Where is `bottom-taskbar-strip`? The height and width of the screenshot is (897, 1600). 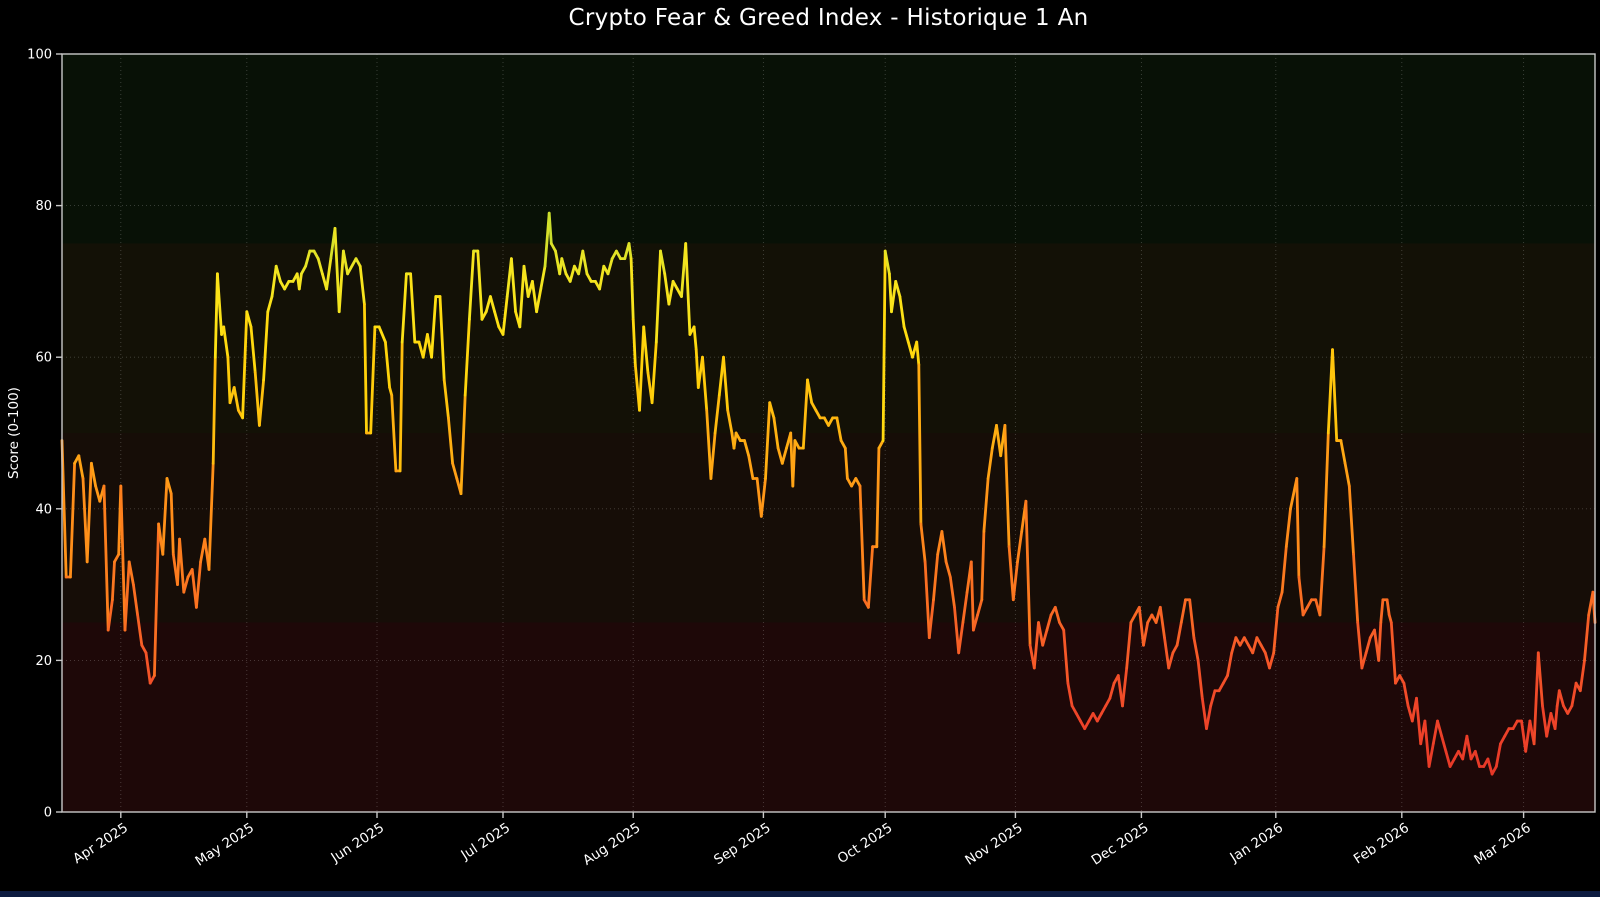 bottom-taskbar-strip is located at coordinates (800, 894).